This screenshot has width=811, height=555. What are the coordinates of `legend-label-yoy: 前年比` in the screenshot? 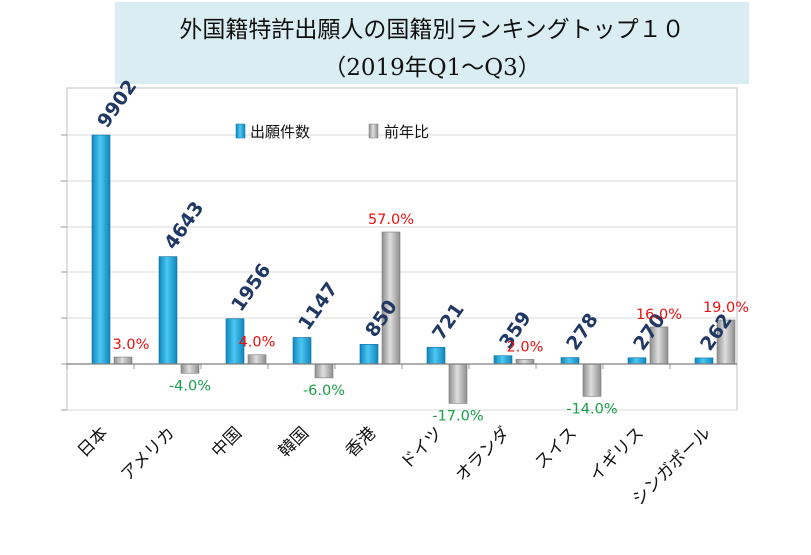 It's located at (406, 132).